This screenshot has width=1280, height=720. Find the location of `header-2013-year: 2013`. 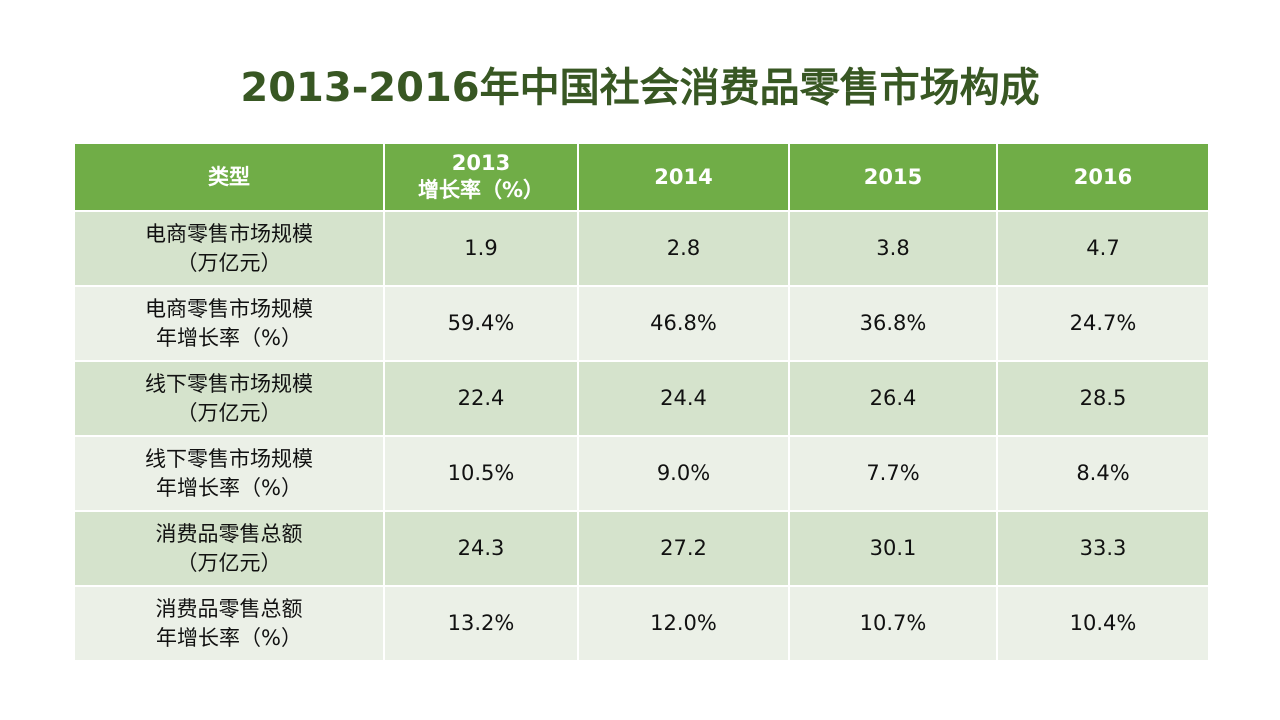

header-2013-year: 2013 is located at coordinates (481, 163).